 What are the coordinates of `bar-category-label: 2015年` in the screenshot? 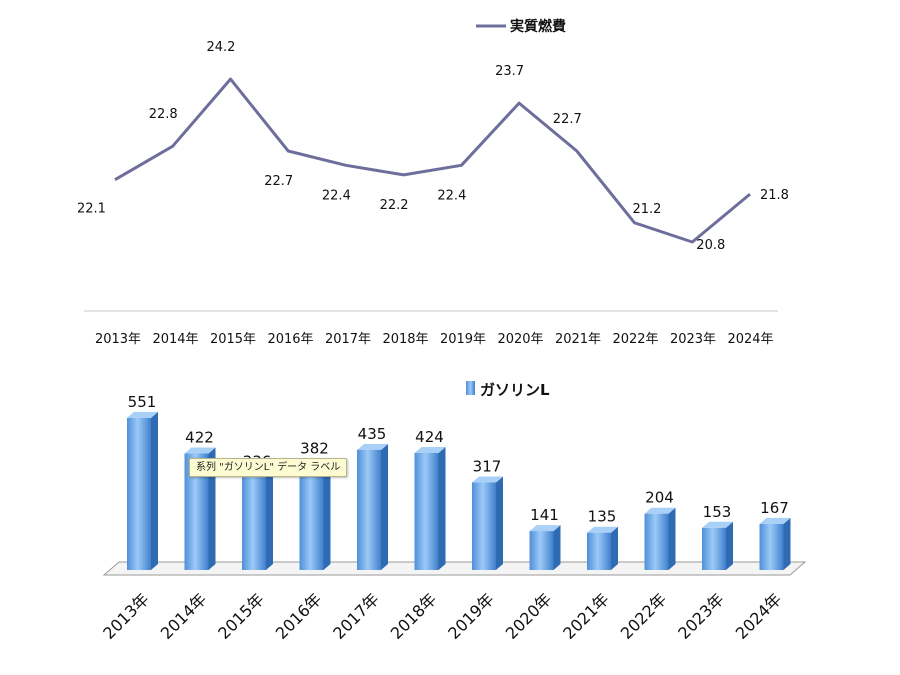 It's located at (241, 616).